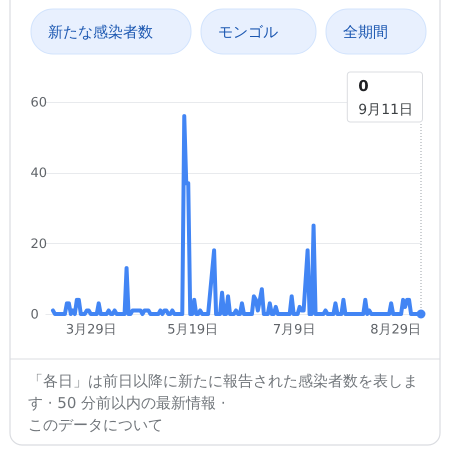  What do you see at coordinates (100, 32) in the screenshot?
I see `text: 新たな感染者数` at bounding box center [100, 32].